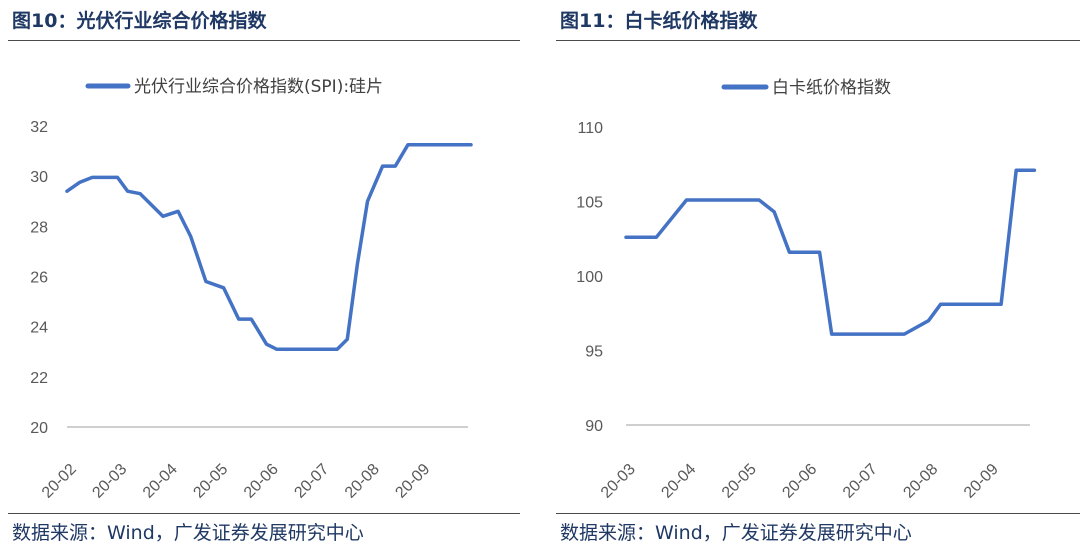 This screenshot has width=1080, height=551. Describe the element at coordinates (831, 88) in the screenshot. I see `legend-label: 白卡纸价格指数` at that location.